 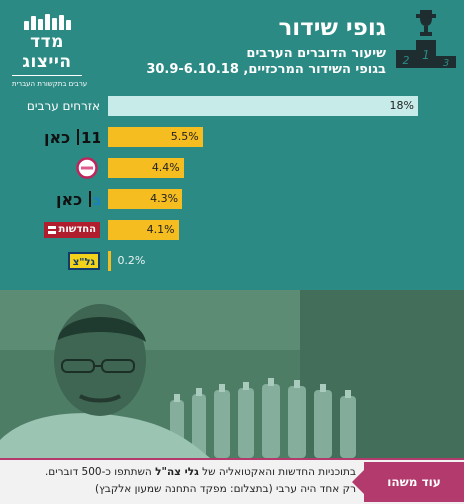 I want to click on subtitle-line-1: שיעור הדוברים הערבים, so click(x=316, y=53).